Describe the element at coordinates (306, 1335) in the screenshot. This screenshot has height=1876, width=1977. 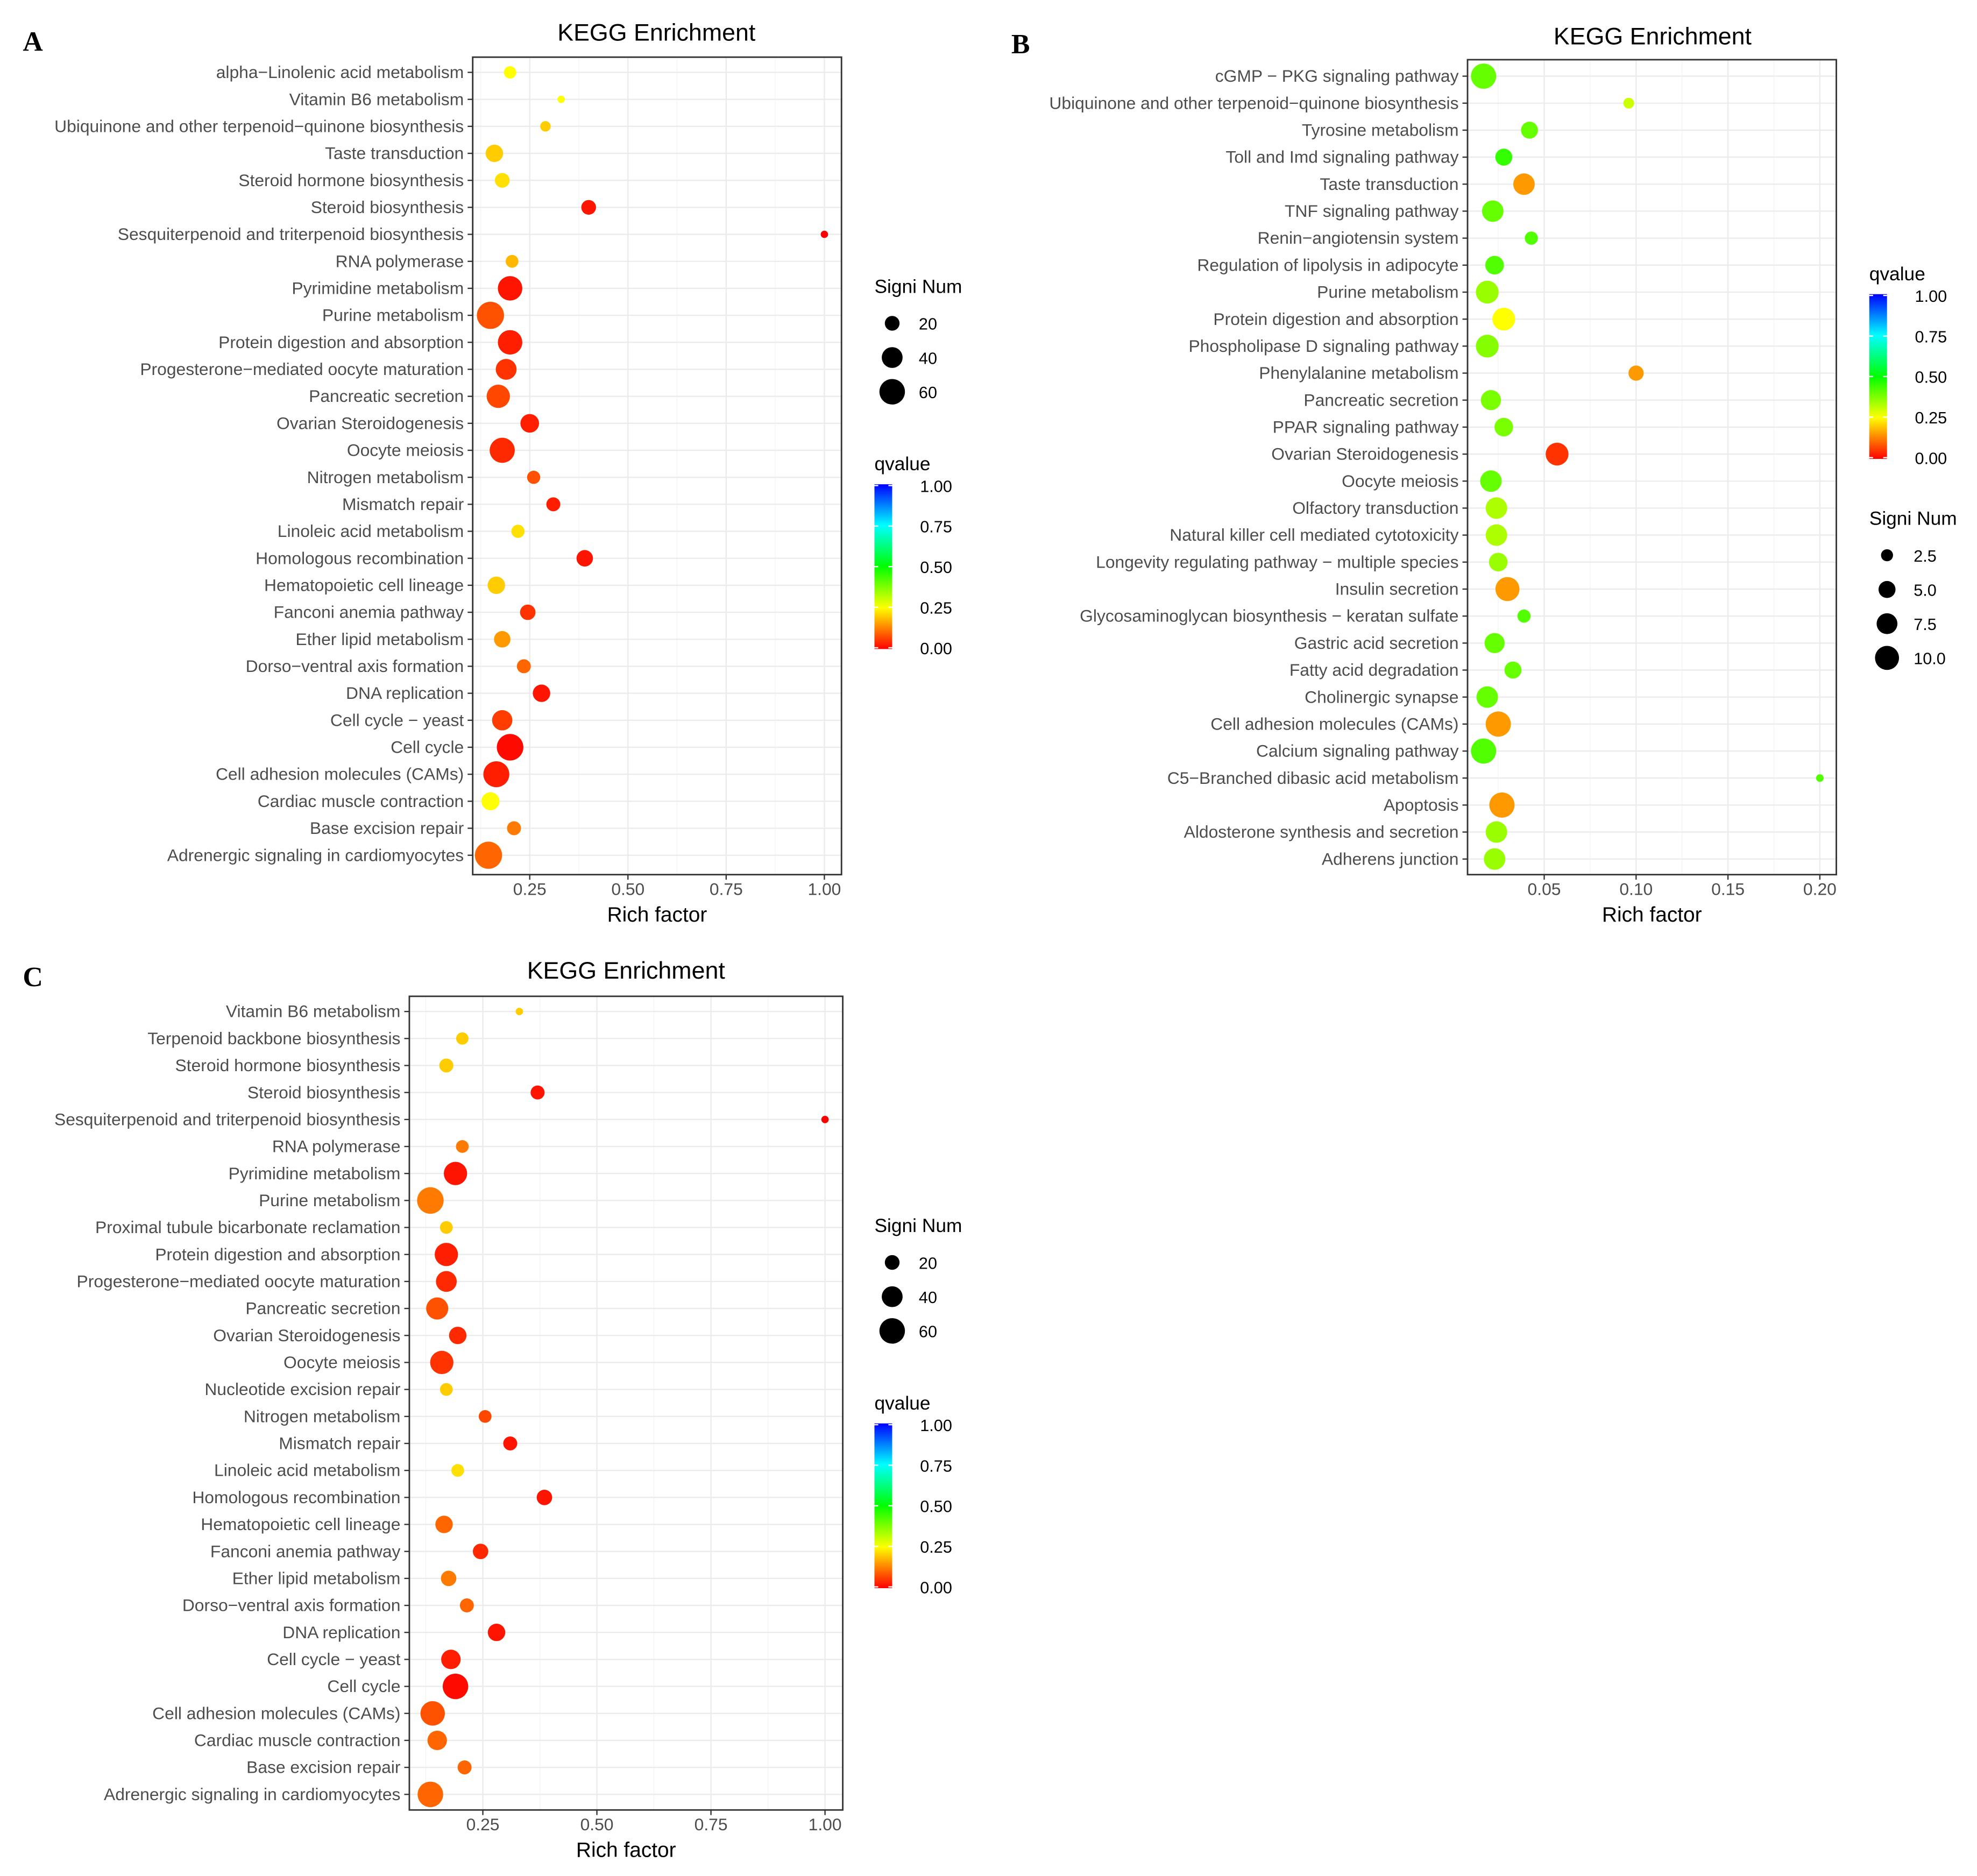
I see `pathway-label: Ovarian Steroidogenesis` at that location.